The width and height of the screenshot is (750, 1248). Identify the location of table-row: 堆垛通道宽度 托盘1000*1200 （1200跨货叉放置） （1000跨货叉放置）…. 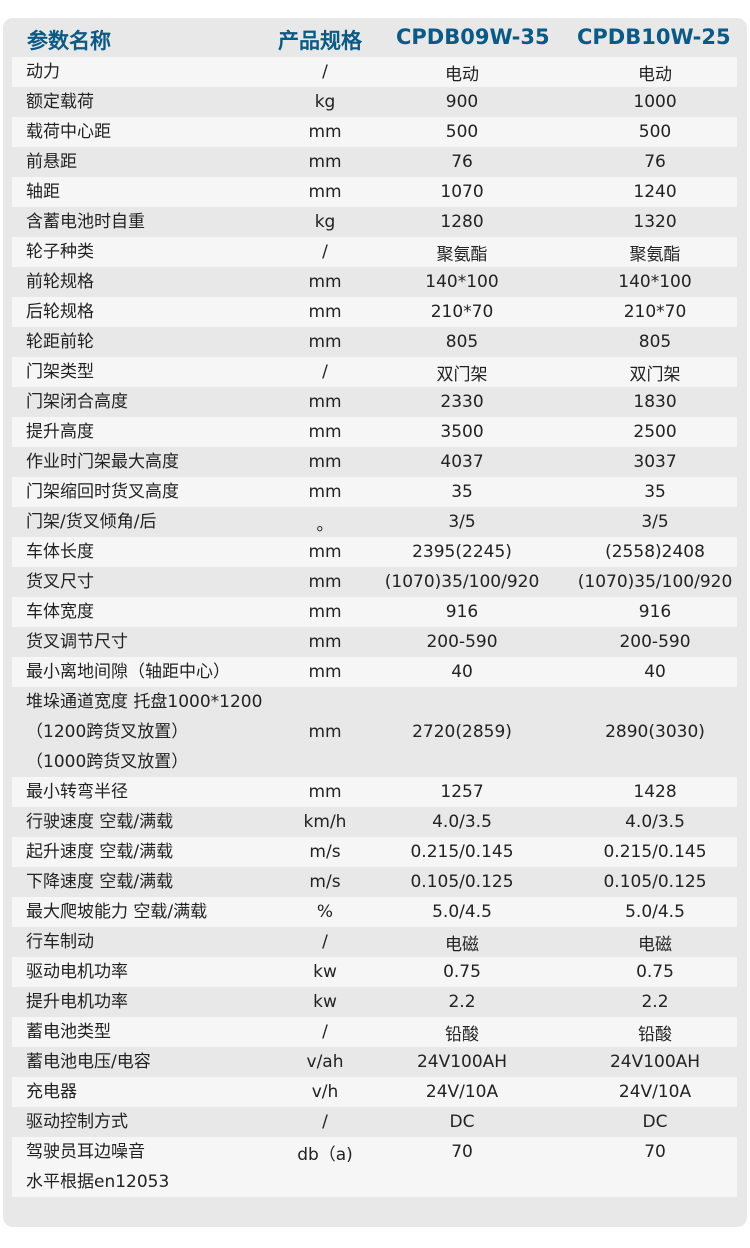
(374, 732).